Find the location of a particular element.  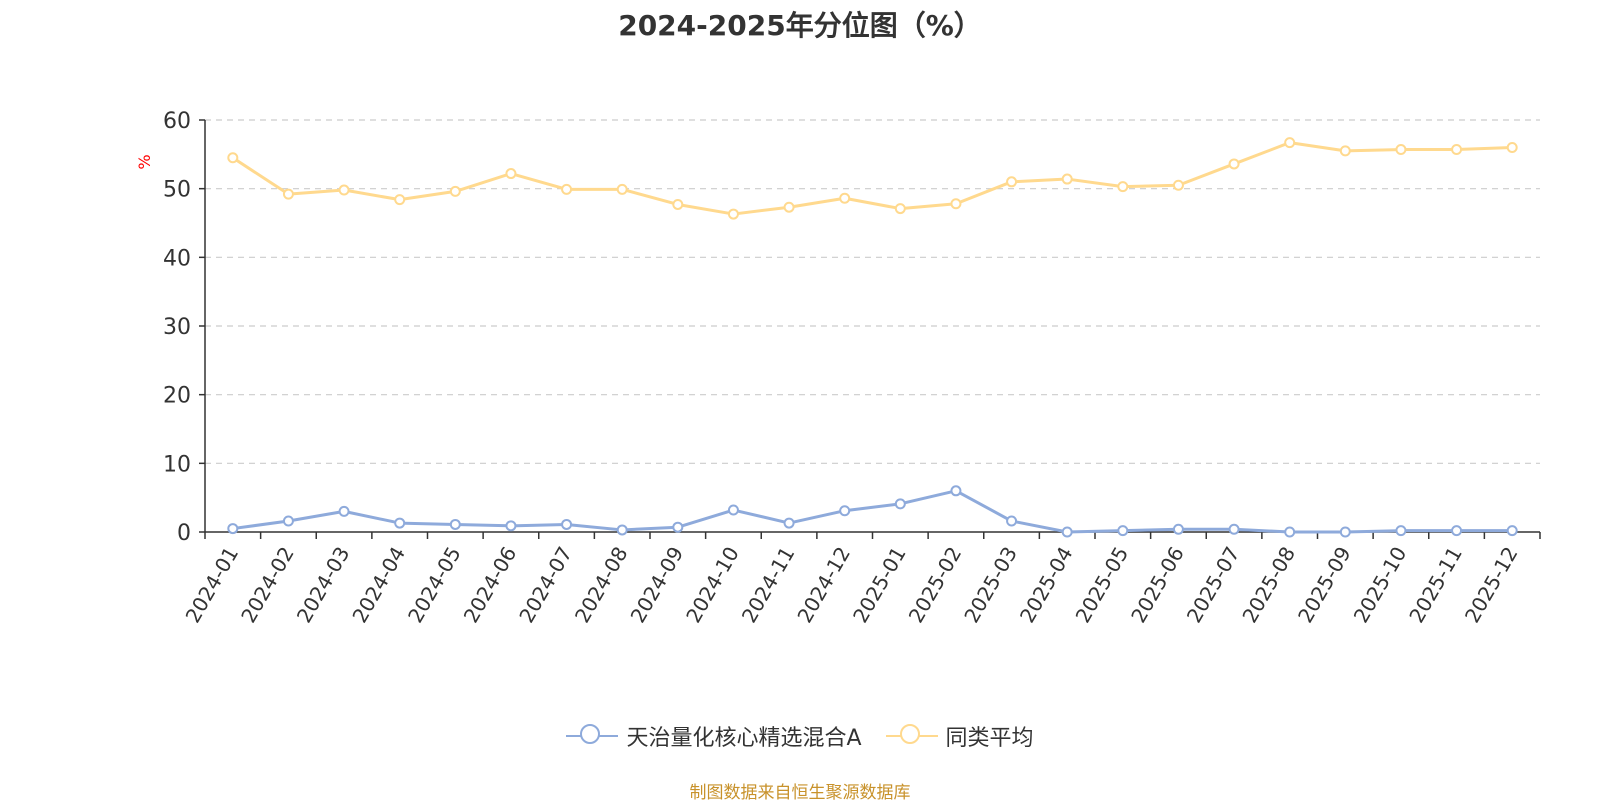

x-tick-label-2025-03: 2025-03 is located at coordinates (990, 585).